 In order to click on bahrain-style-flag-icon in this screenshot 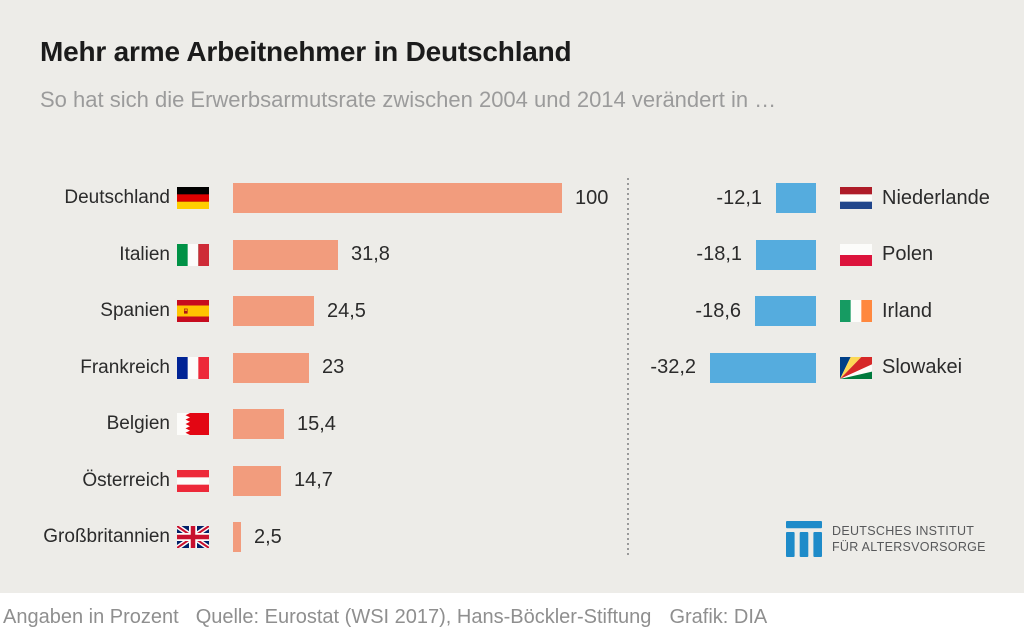, I will do `click(193, 424)`.